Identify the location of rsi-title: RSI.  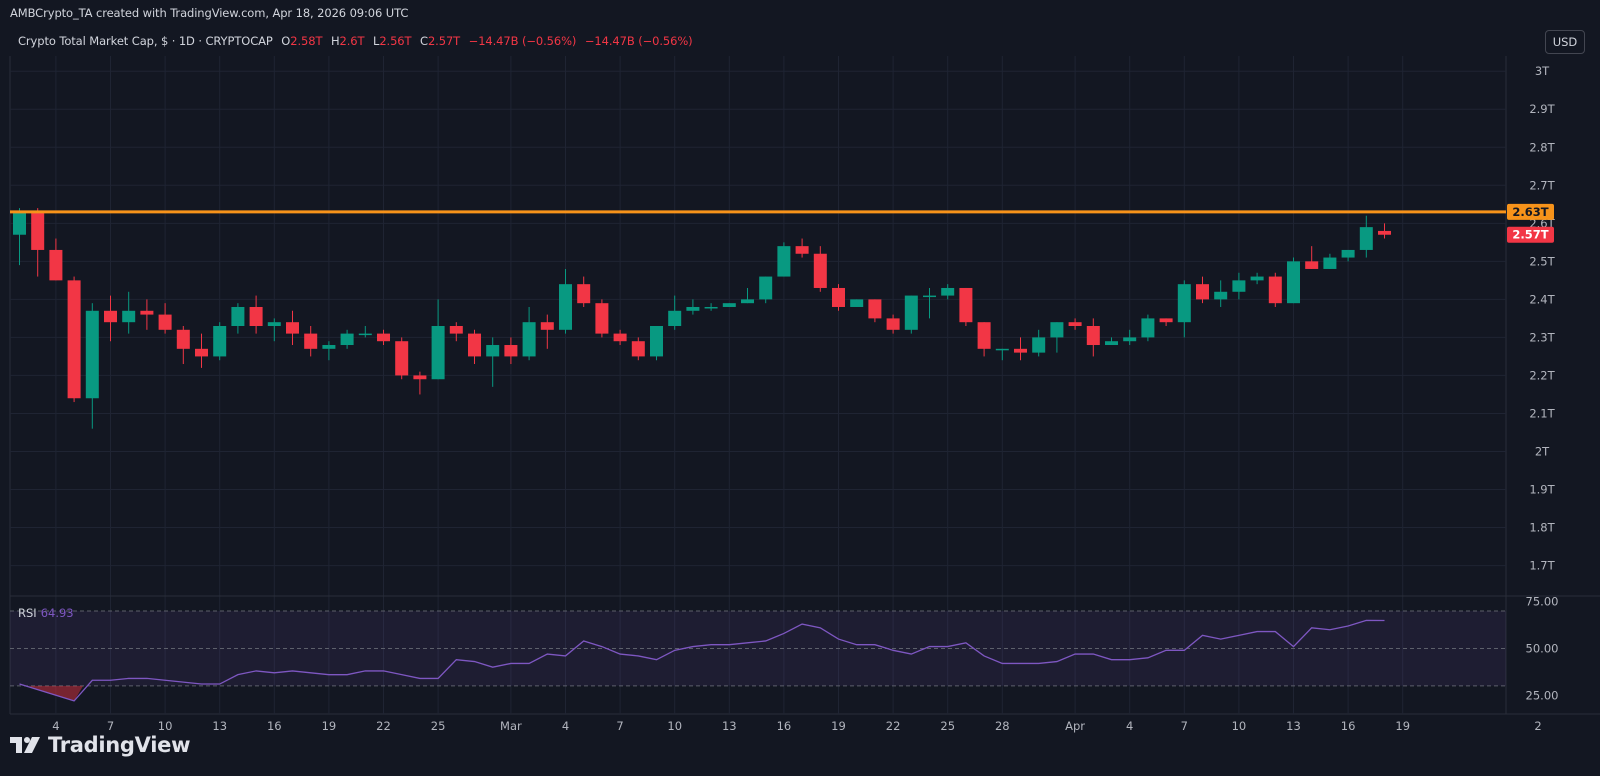
(27, 613).